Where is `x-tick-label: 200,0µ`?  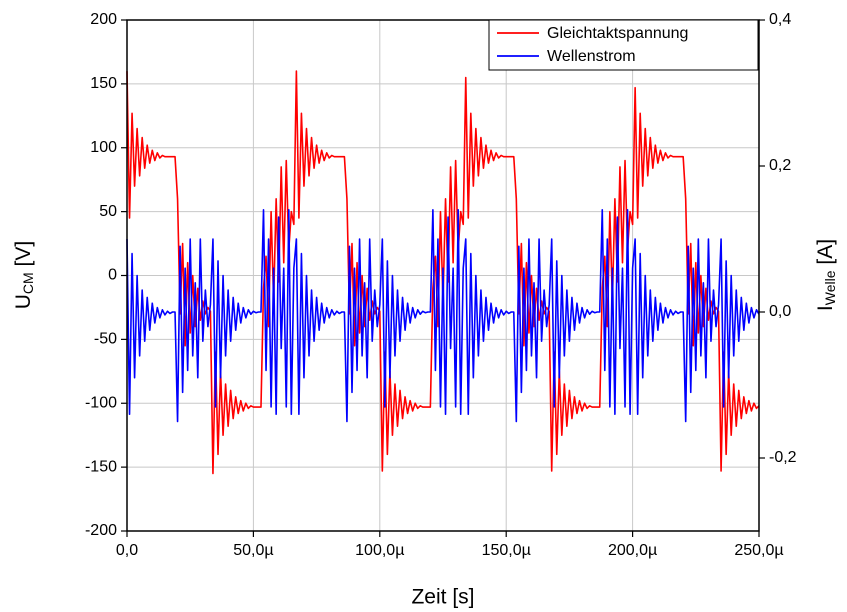 x-tick-label: 200,0µ is located at coordinates (632, 550).